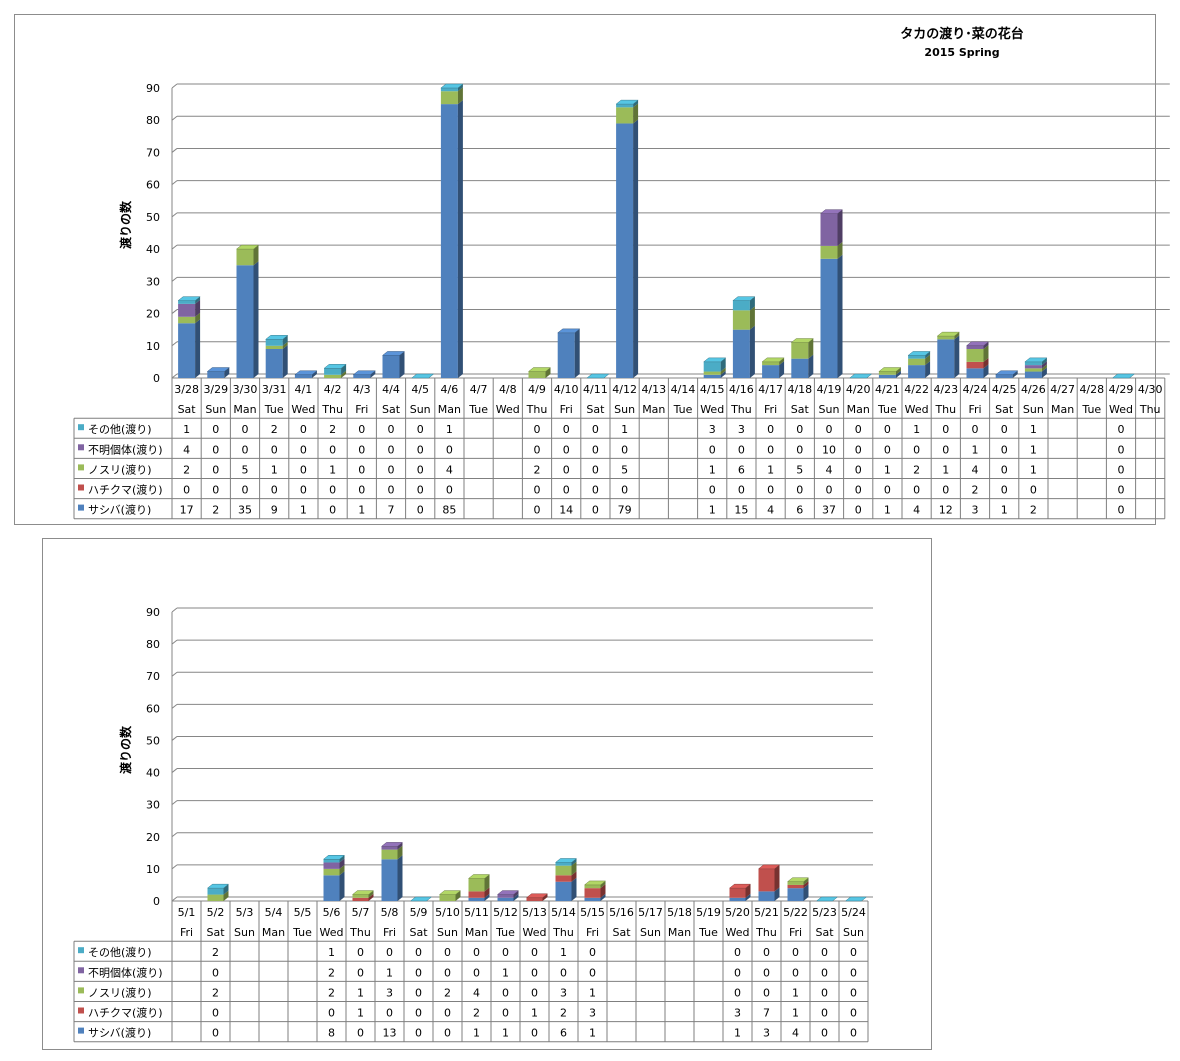 The width and height of the screenshot is (1180, 1061). Describe the element at coordinates (153, 120) in the screenshot. I see `y-tick-label: 80` at that location.